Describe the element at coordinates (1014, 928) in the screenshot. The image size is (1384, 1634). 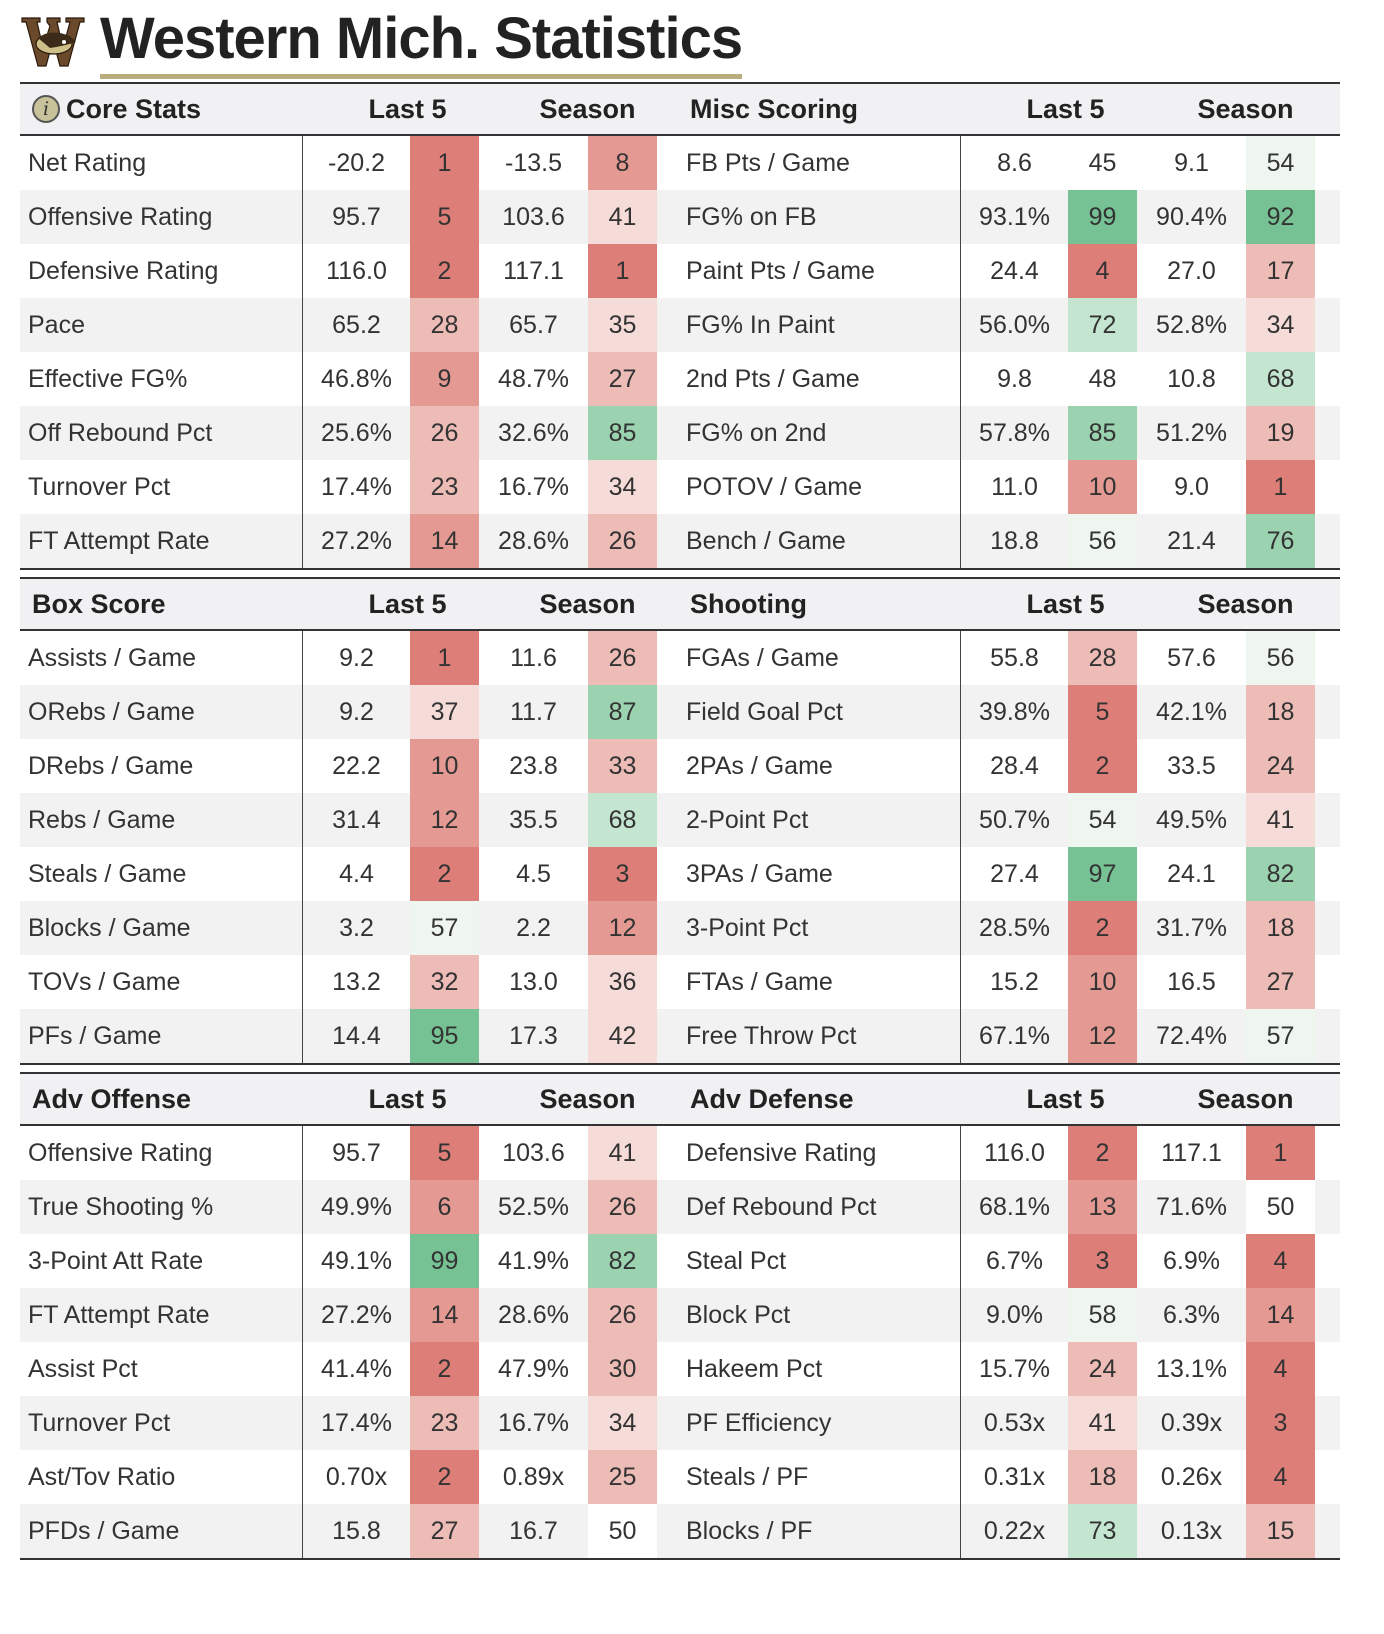
I see `last5-value: 28.5%` at that location.